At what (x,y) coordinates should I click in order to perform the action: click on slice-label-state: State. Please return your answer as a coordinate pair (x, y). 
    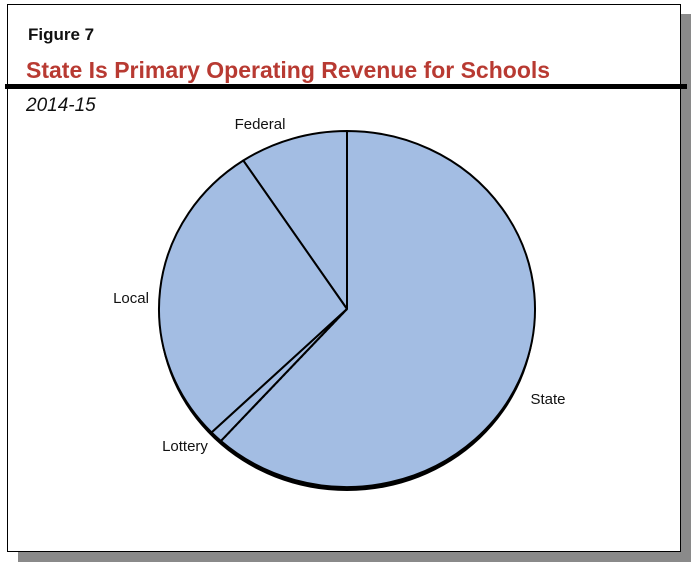
    Looking at the image, I should click on (547, 399).